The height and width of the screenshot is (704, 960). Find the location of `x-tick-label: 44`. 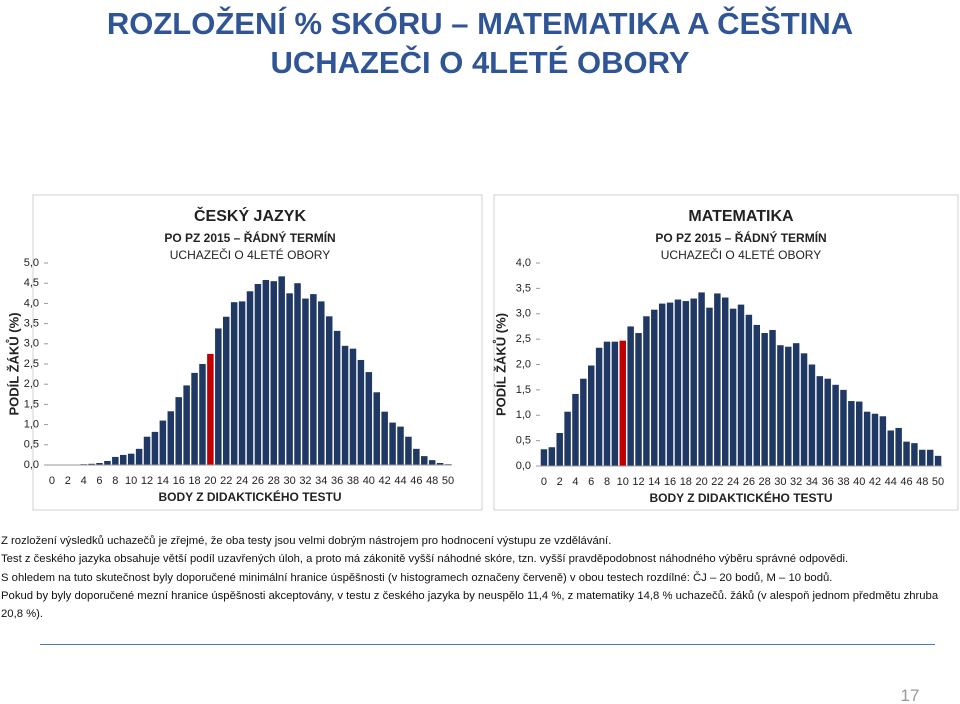

x-tick-label: 44 is located at coordinates (400, 481).